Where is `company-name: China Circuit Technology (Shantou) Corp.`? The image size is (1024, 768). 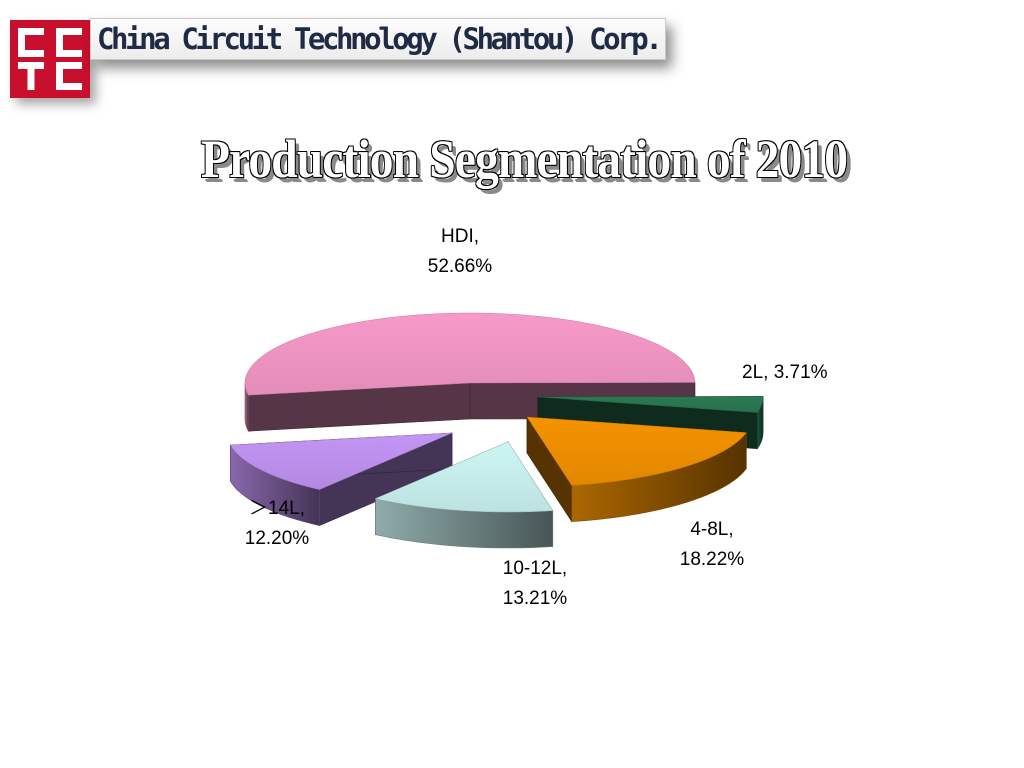
company-name: China Circuit Technology (Shantou) Corp. is located at coordinates (380, 39).